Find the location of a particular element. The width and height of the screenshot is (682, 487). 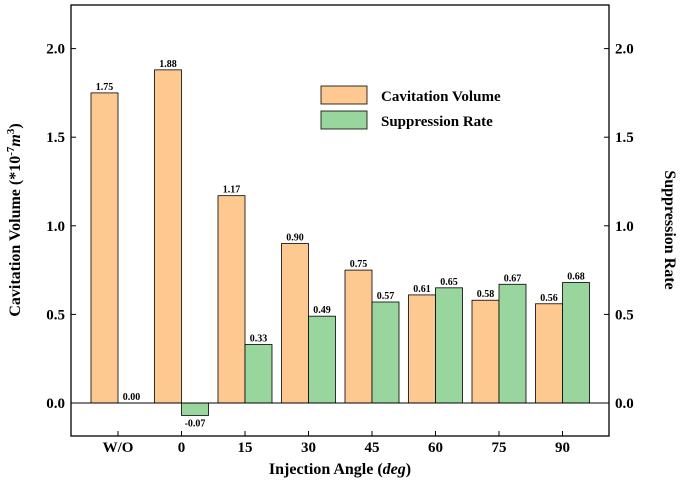

x-tick-label-5: 60 is located at coordinates (435, 448).